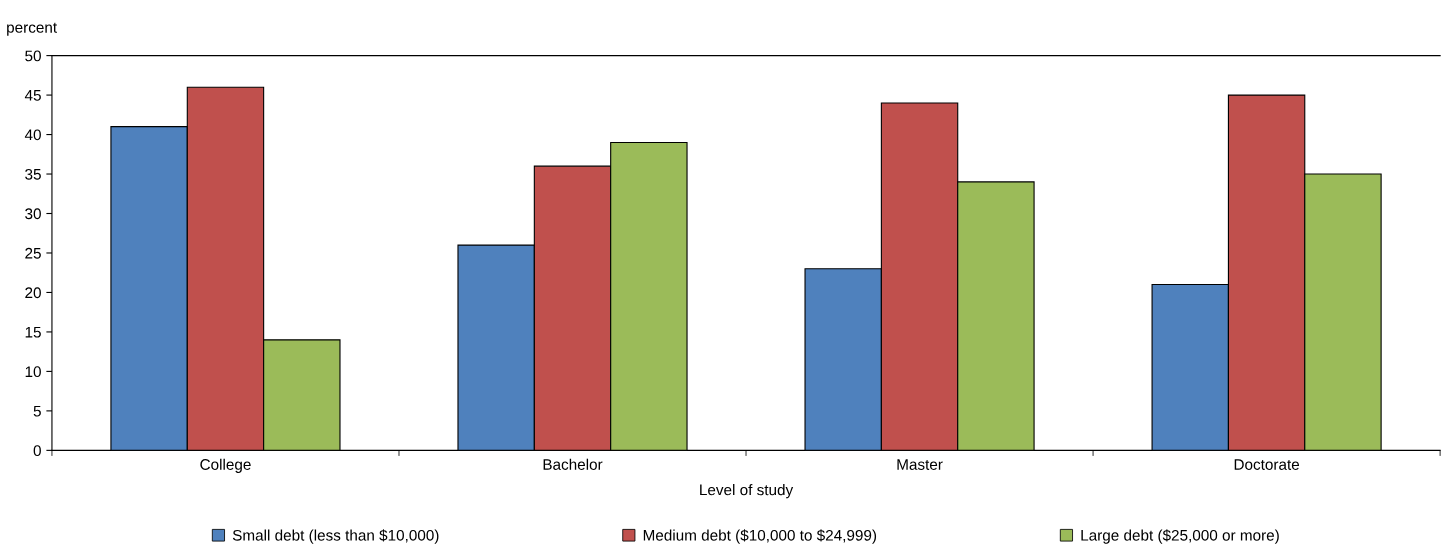 This screenshot has width=1443, height=556. I want to click on y-tick-label: 10, so click(33, 372).